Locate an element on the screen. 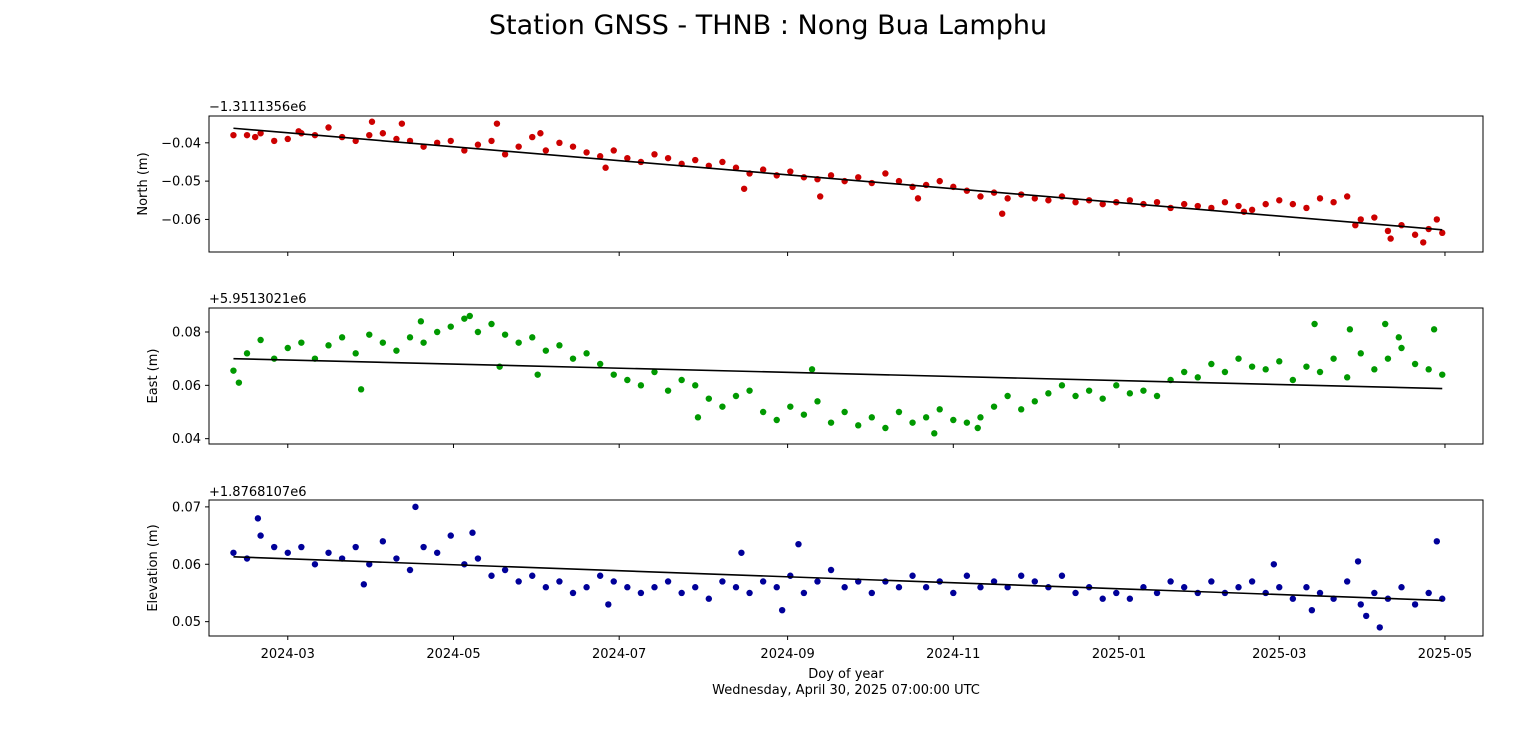 Image resolution: width=1536 pixels, height=754 pixels. y-tick-label: −0.06 is located at coordinates (181, 220).